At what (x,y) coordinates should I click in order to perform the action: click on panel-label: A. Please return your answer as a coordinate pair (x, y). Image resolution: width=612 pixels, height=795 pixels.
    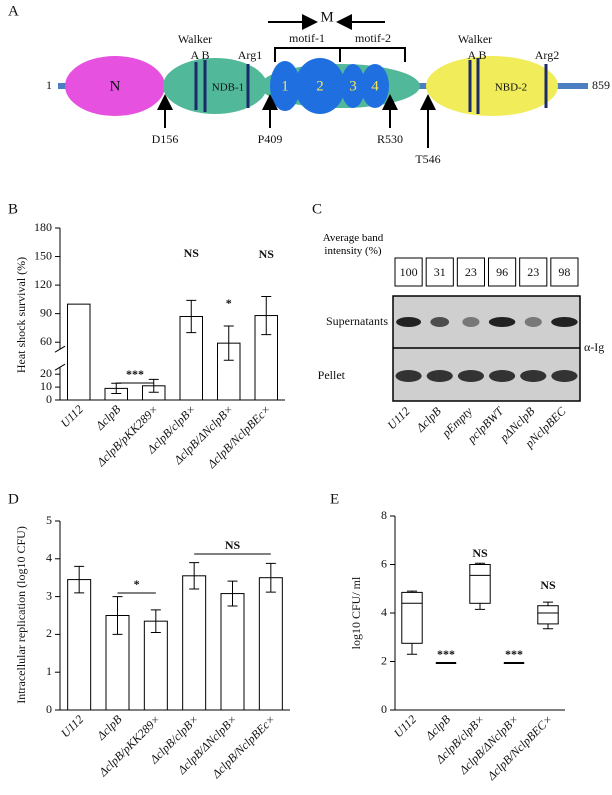
    Looking at the image, I should click on (13, 11).